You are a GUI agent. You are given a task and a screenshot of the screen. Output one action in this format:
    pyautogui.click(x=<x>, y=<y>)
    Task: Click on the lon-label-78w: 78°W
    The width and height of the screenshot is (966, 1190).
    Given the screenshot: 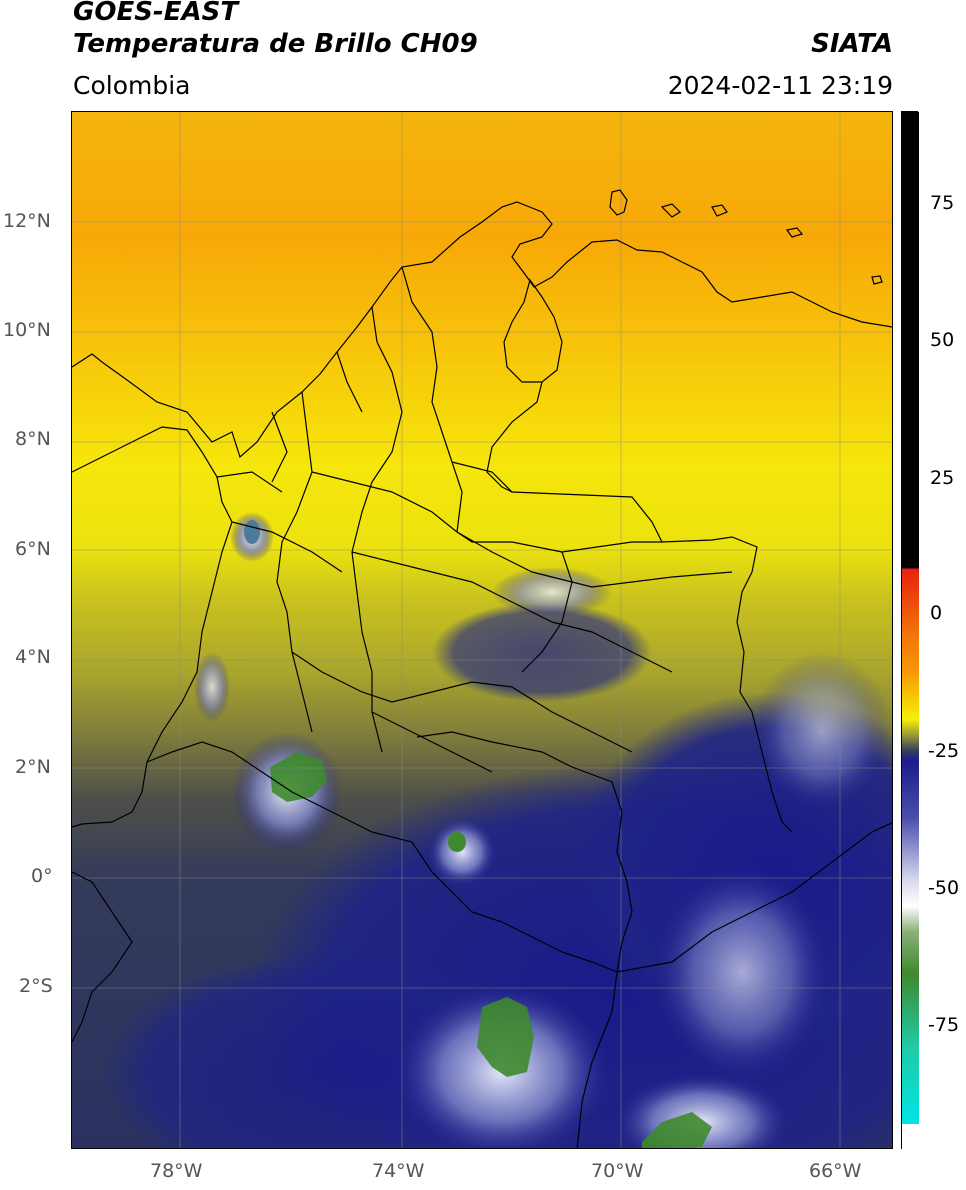 What is the action you would take?
    pyautogui.click(x=176, y=1171)
    